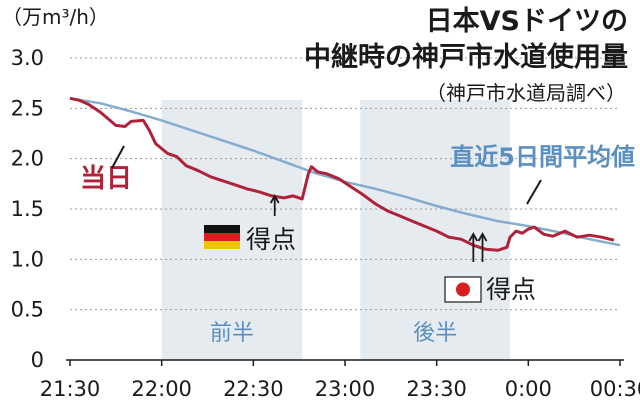  I want to click on y-axis-unit: （万m³/h）, so click(55, 17).